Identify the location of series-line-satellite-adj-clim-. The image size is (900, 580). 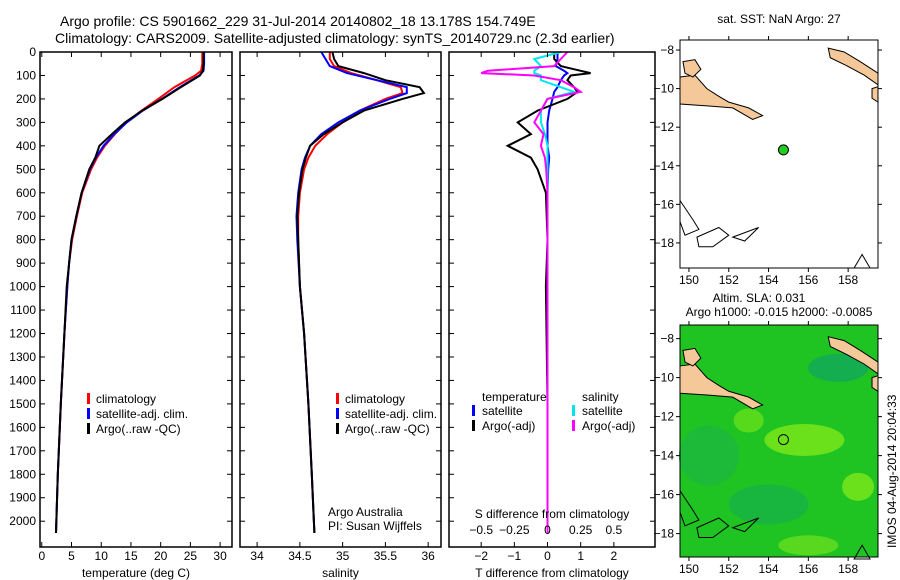
(351, 292).